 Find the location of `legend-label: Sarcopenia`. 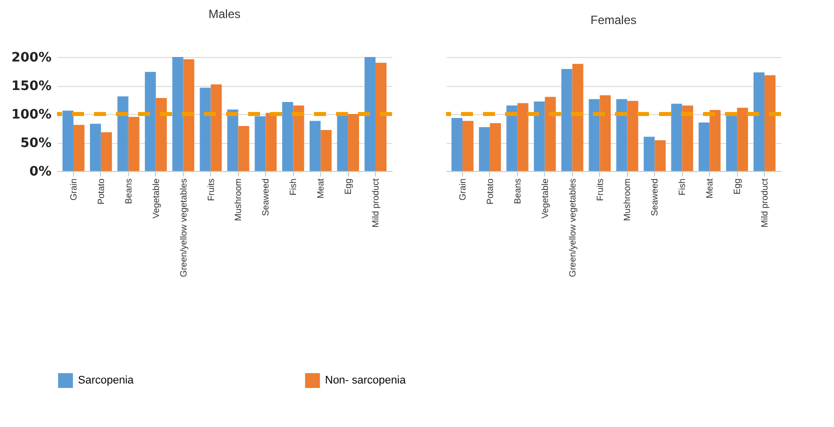

legend-label: Sarcopenia is located at coordinates (106, 380).